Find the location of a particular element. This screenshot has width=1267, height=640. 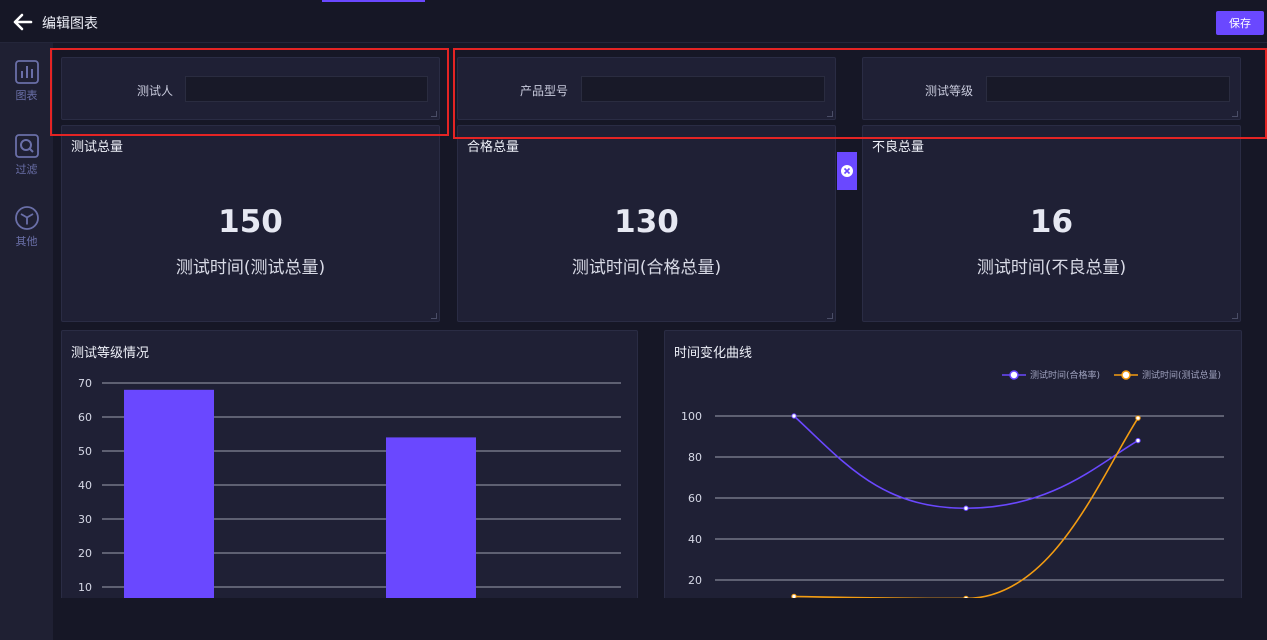

stat-card-pass: 合格总量 130 测试时间(合格总量) is located at coordinates (646, 223).